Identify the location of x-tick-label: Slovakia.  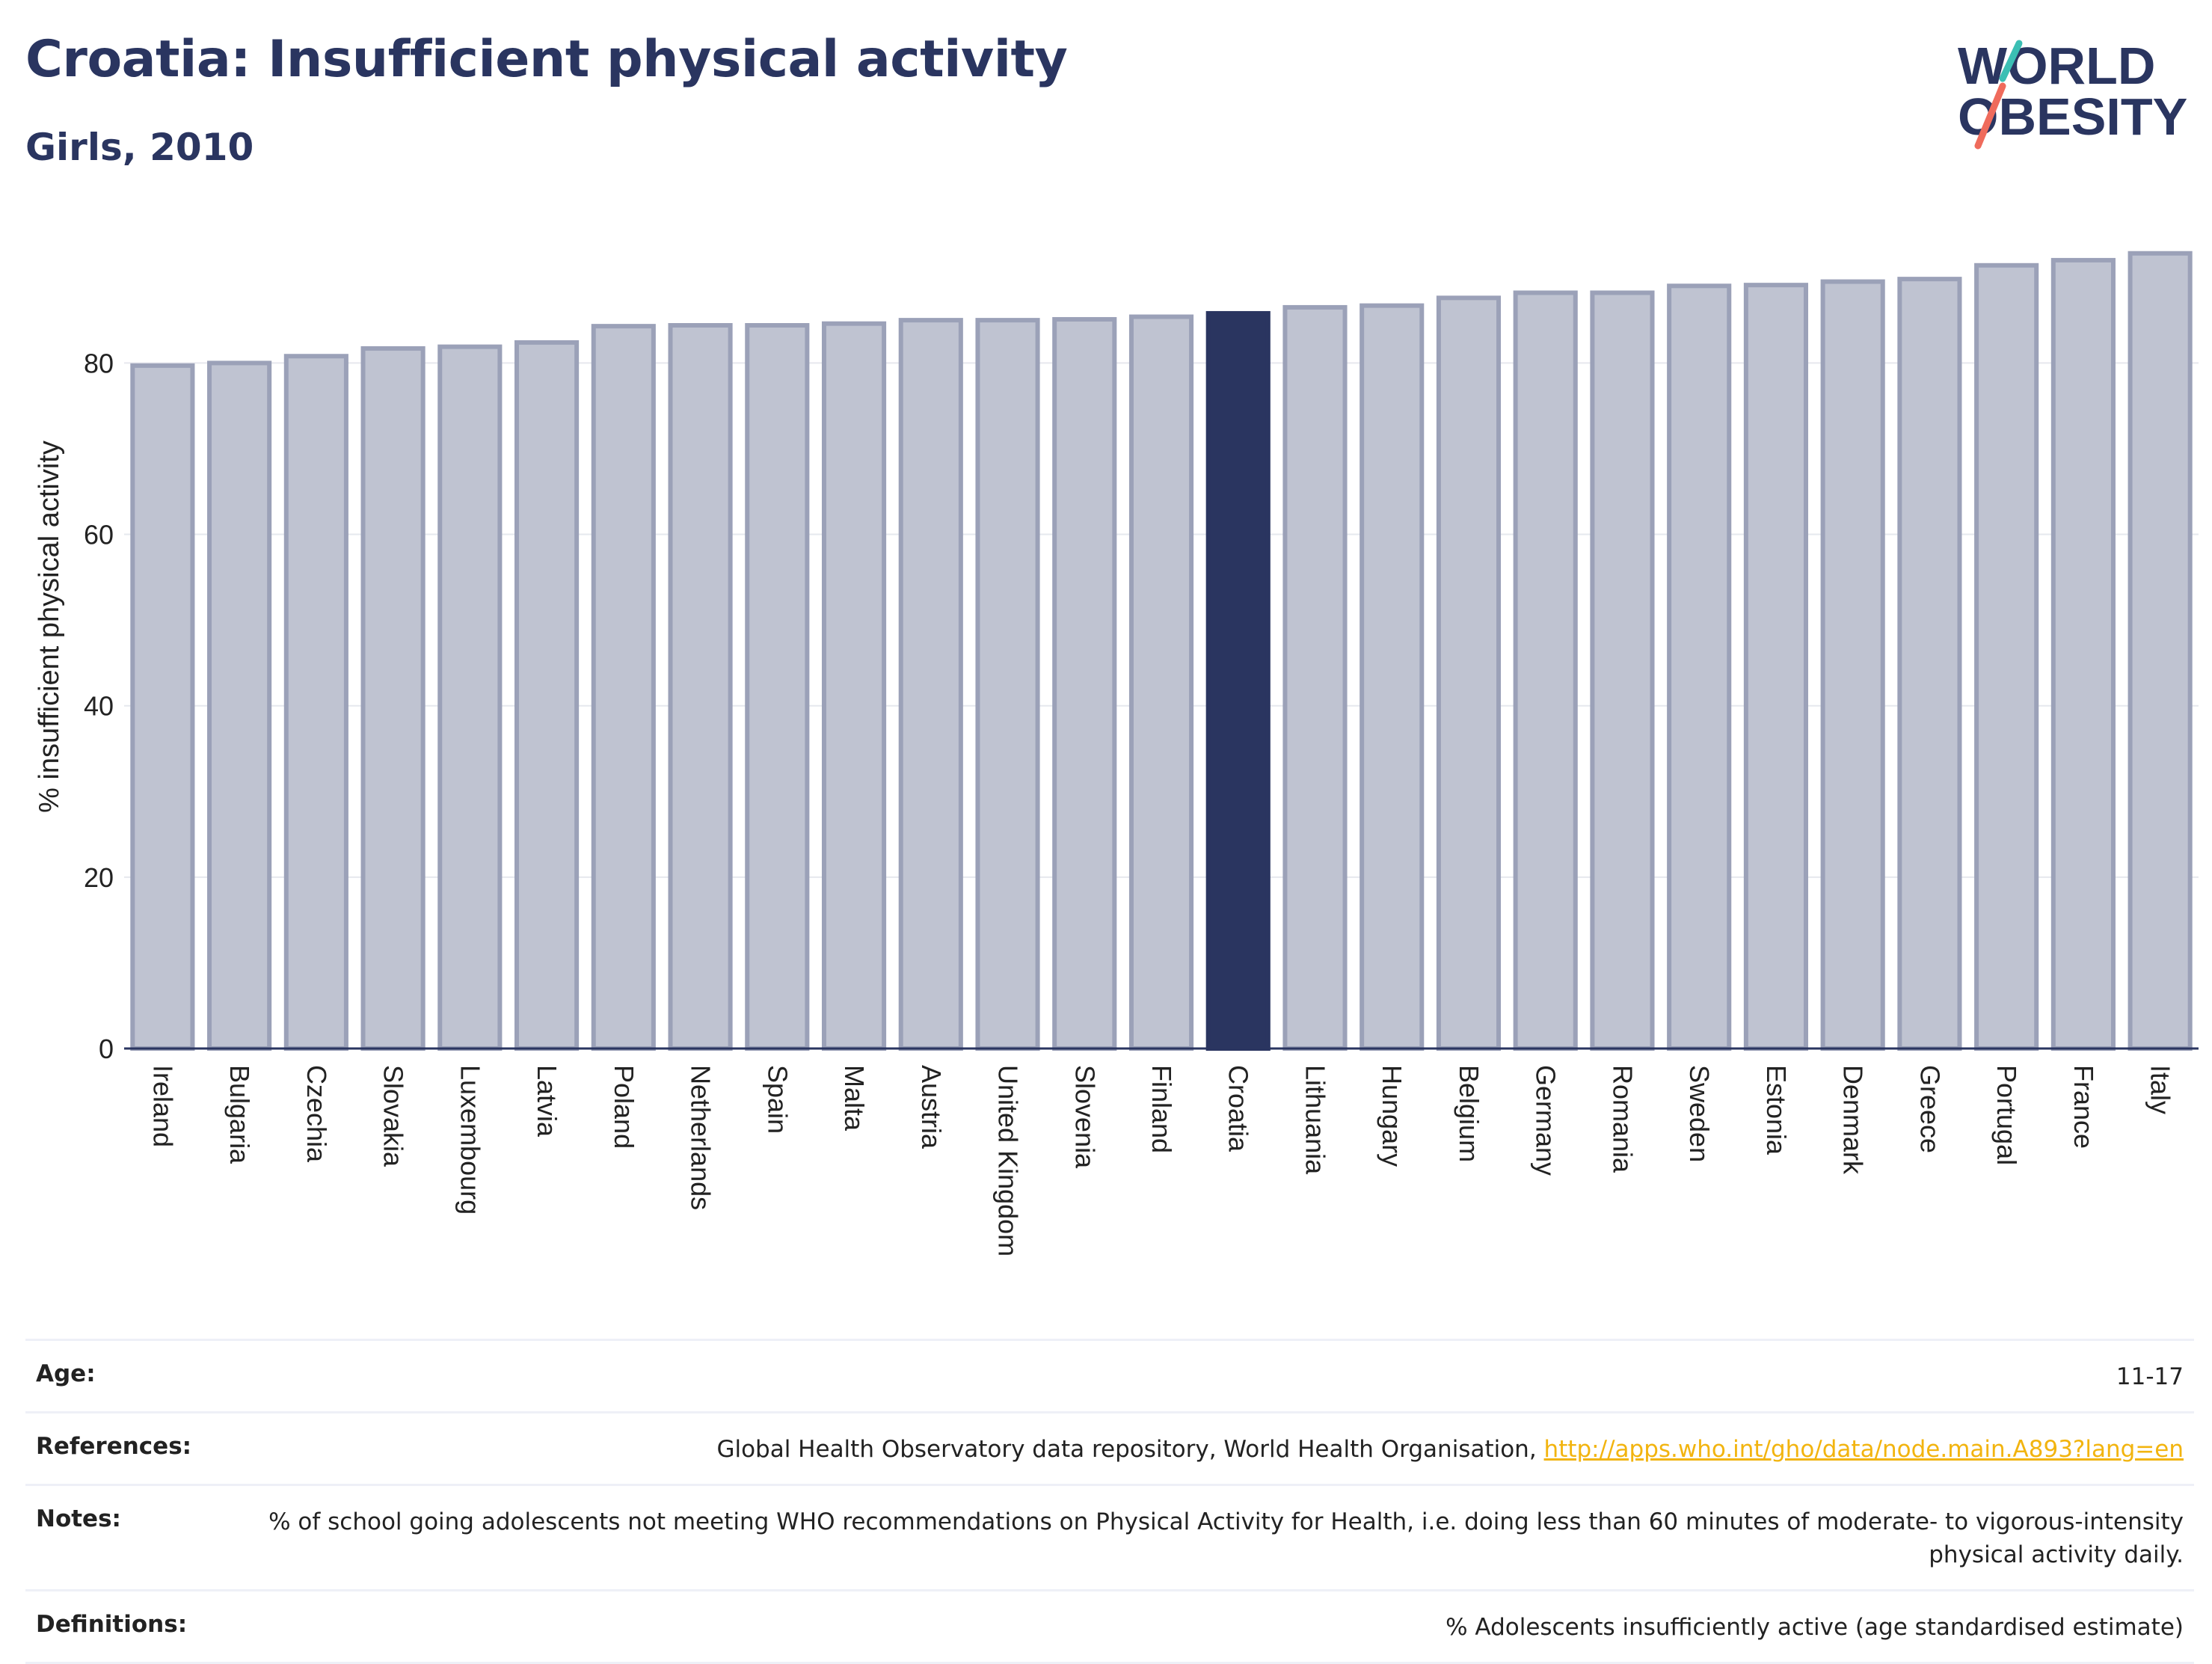
(394, 1116).